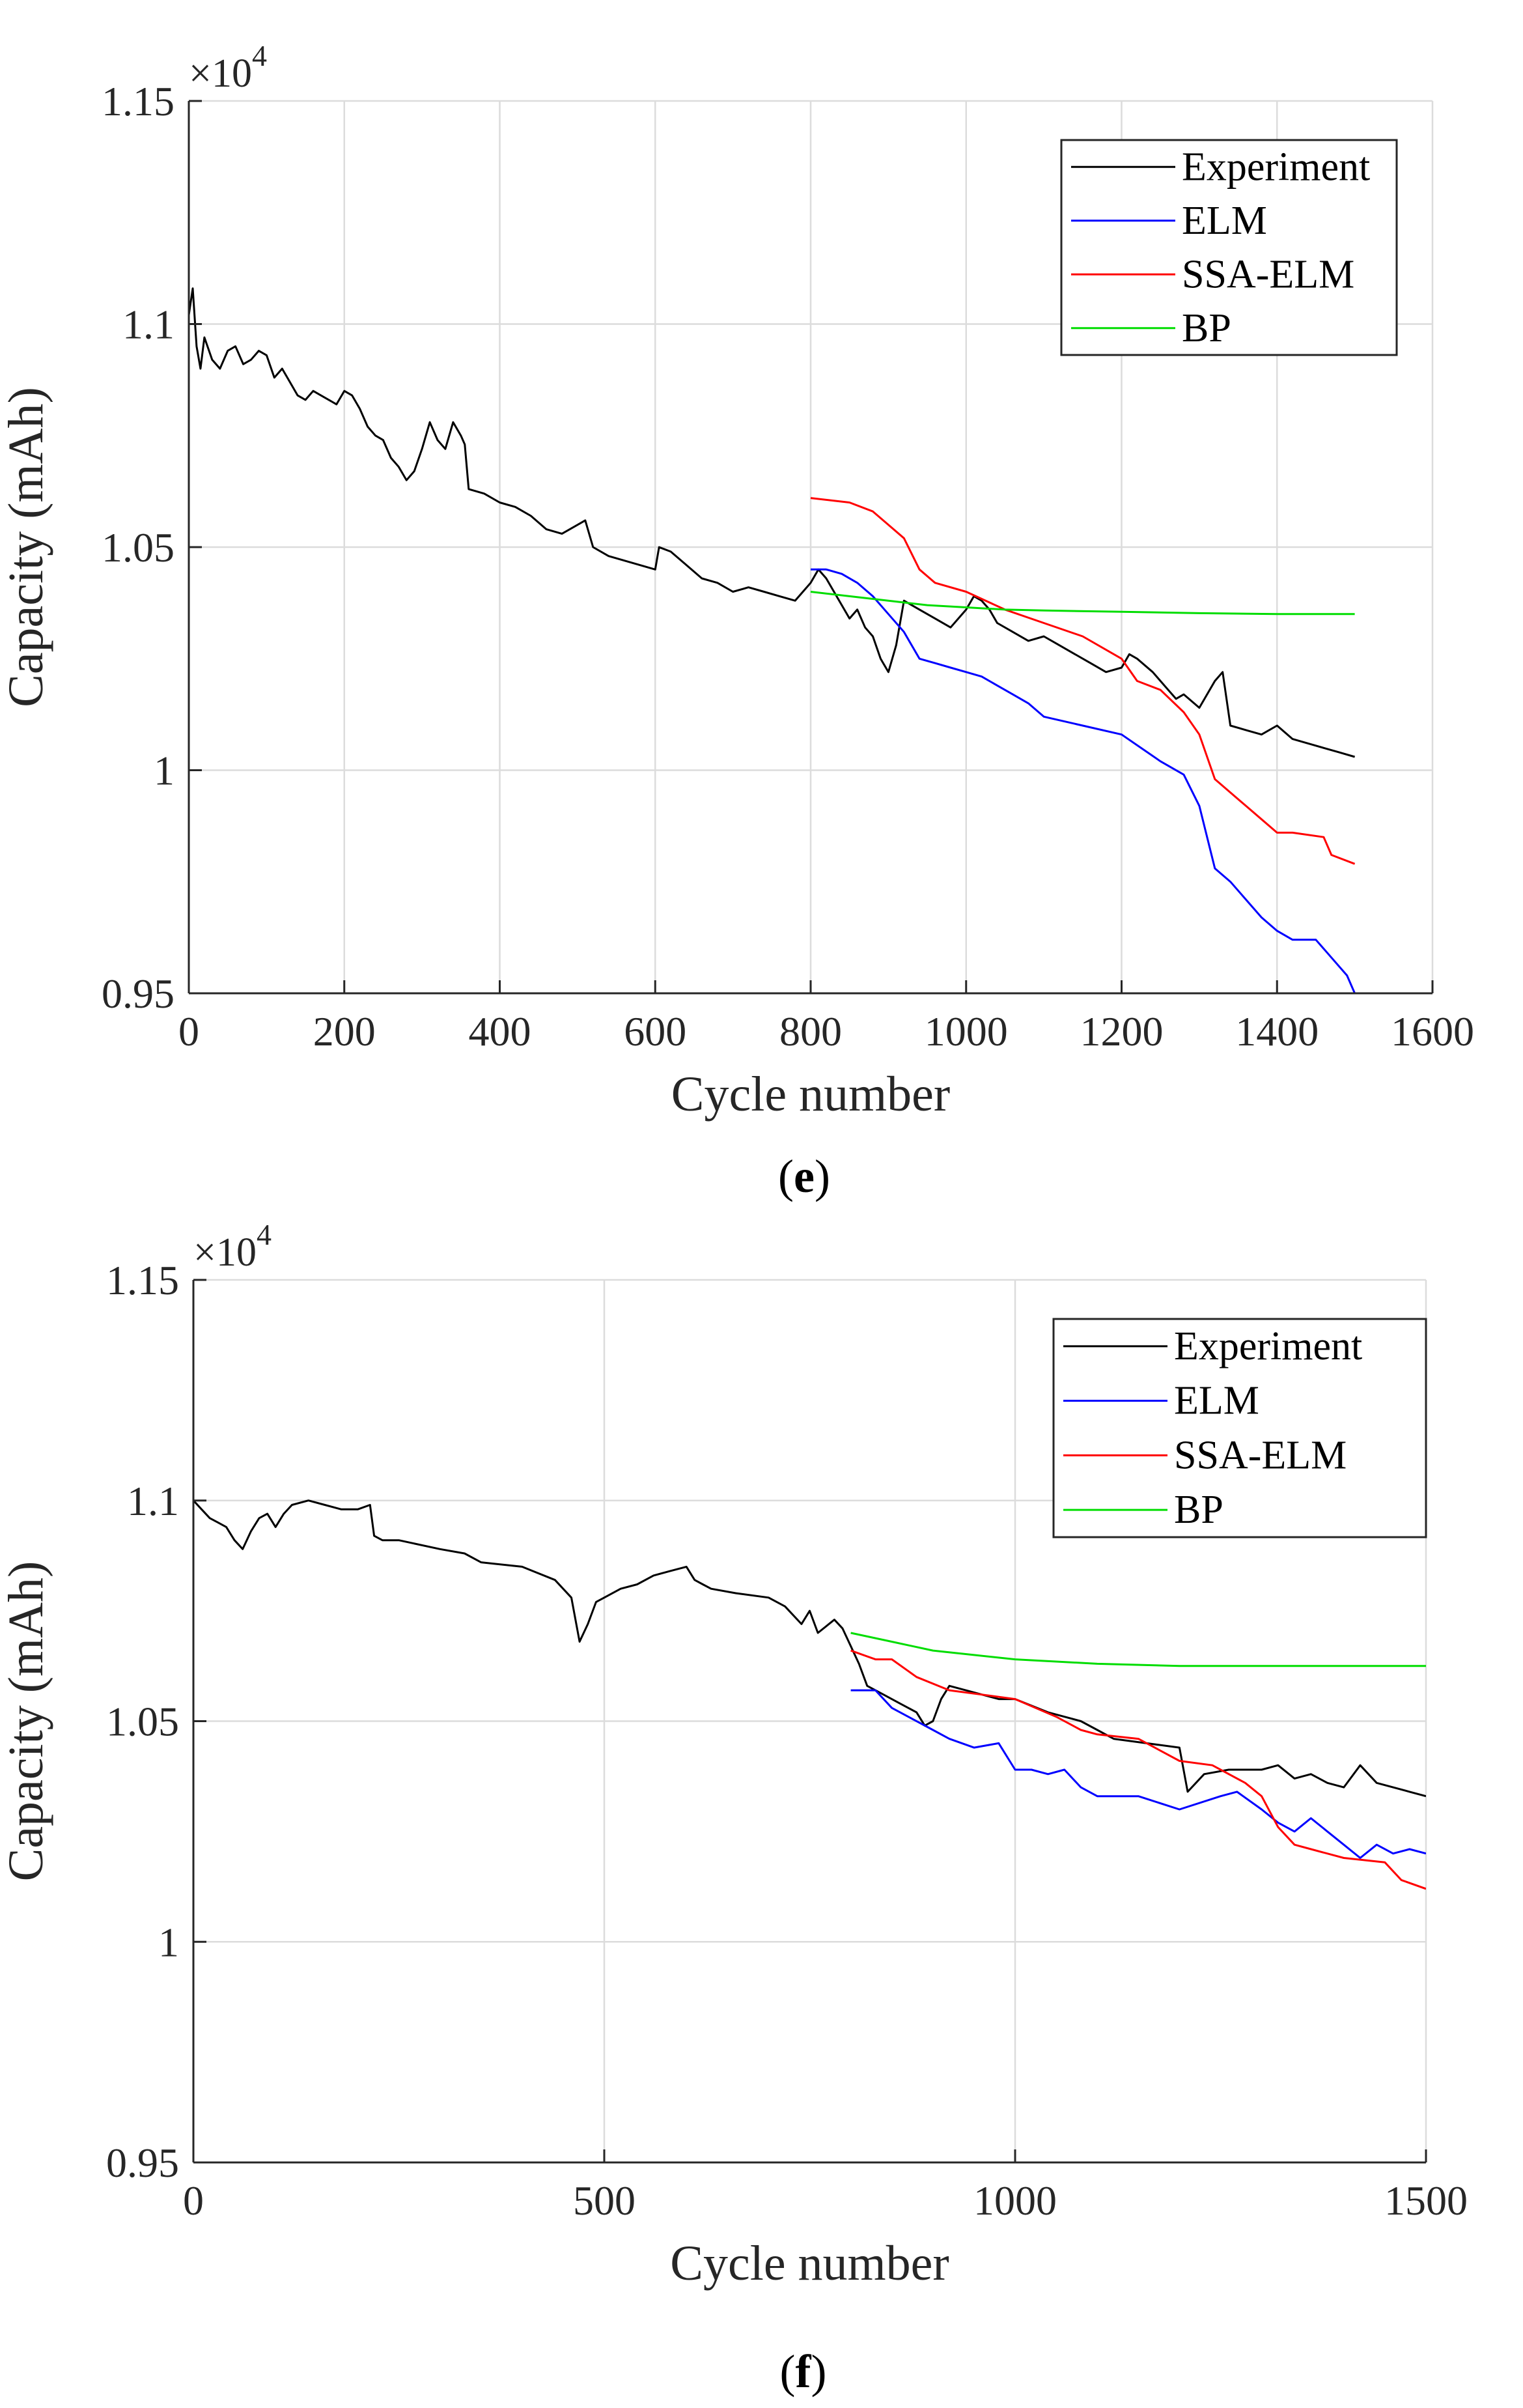  Describe the element at coordinates (810, 1031) in the screenshot. I see `x-tick-label: 800` at that location.